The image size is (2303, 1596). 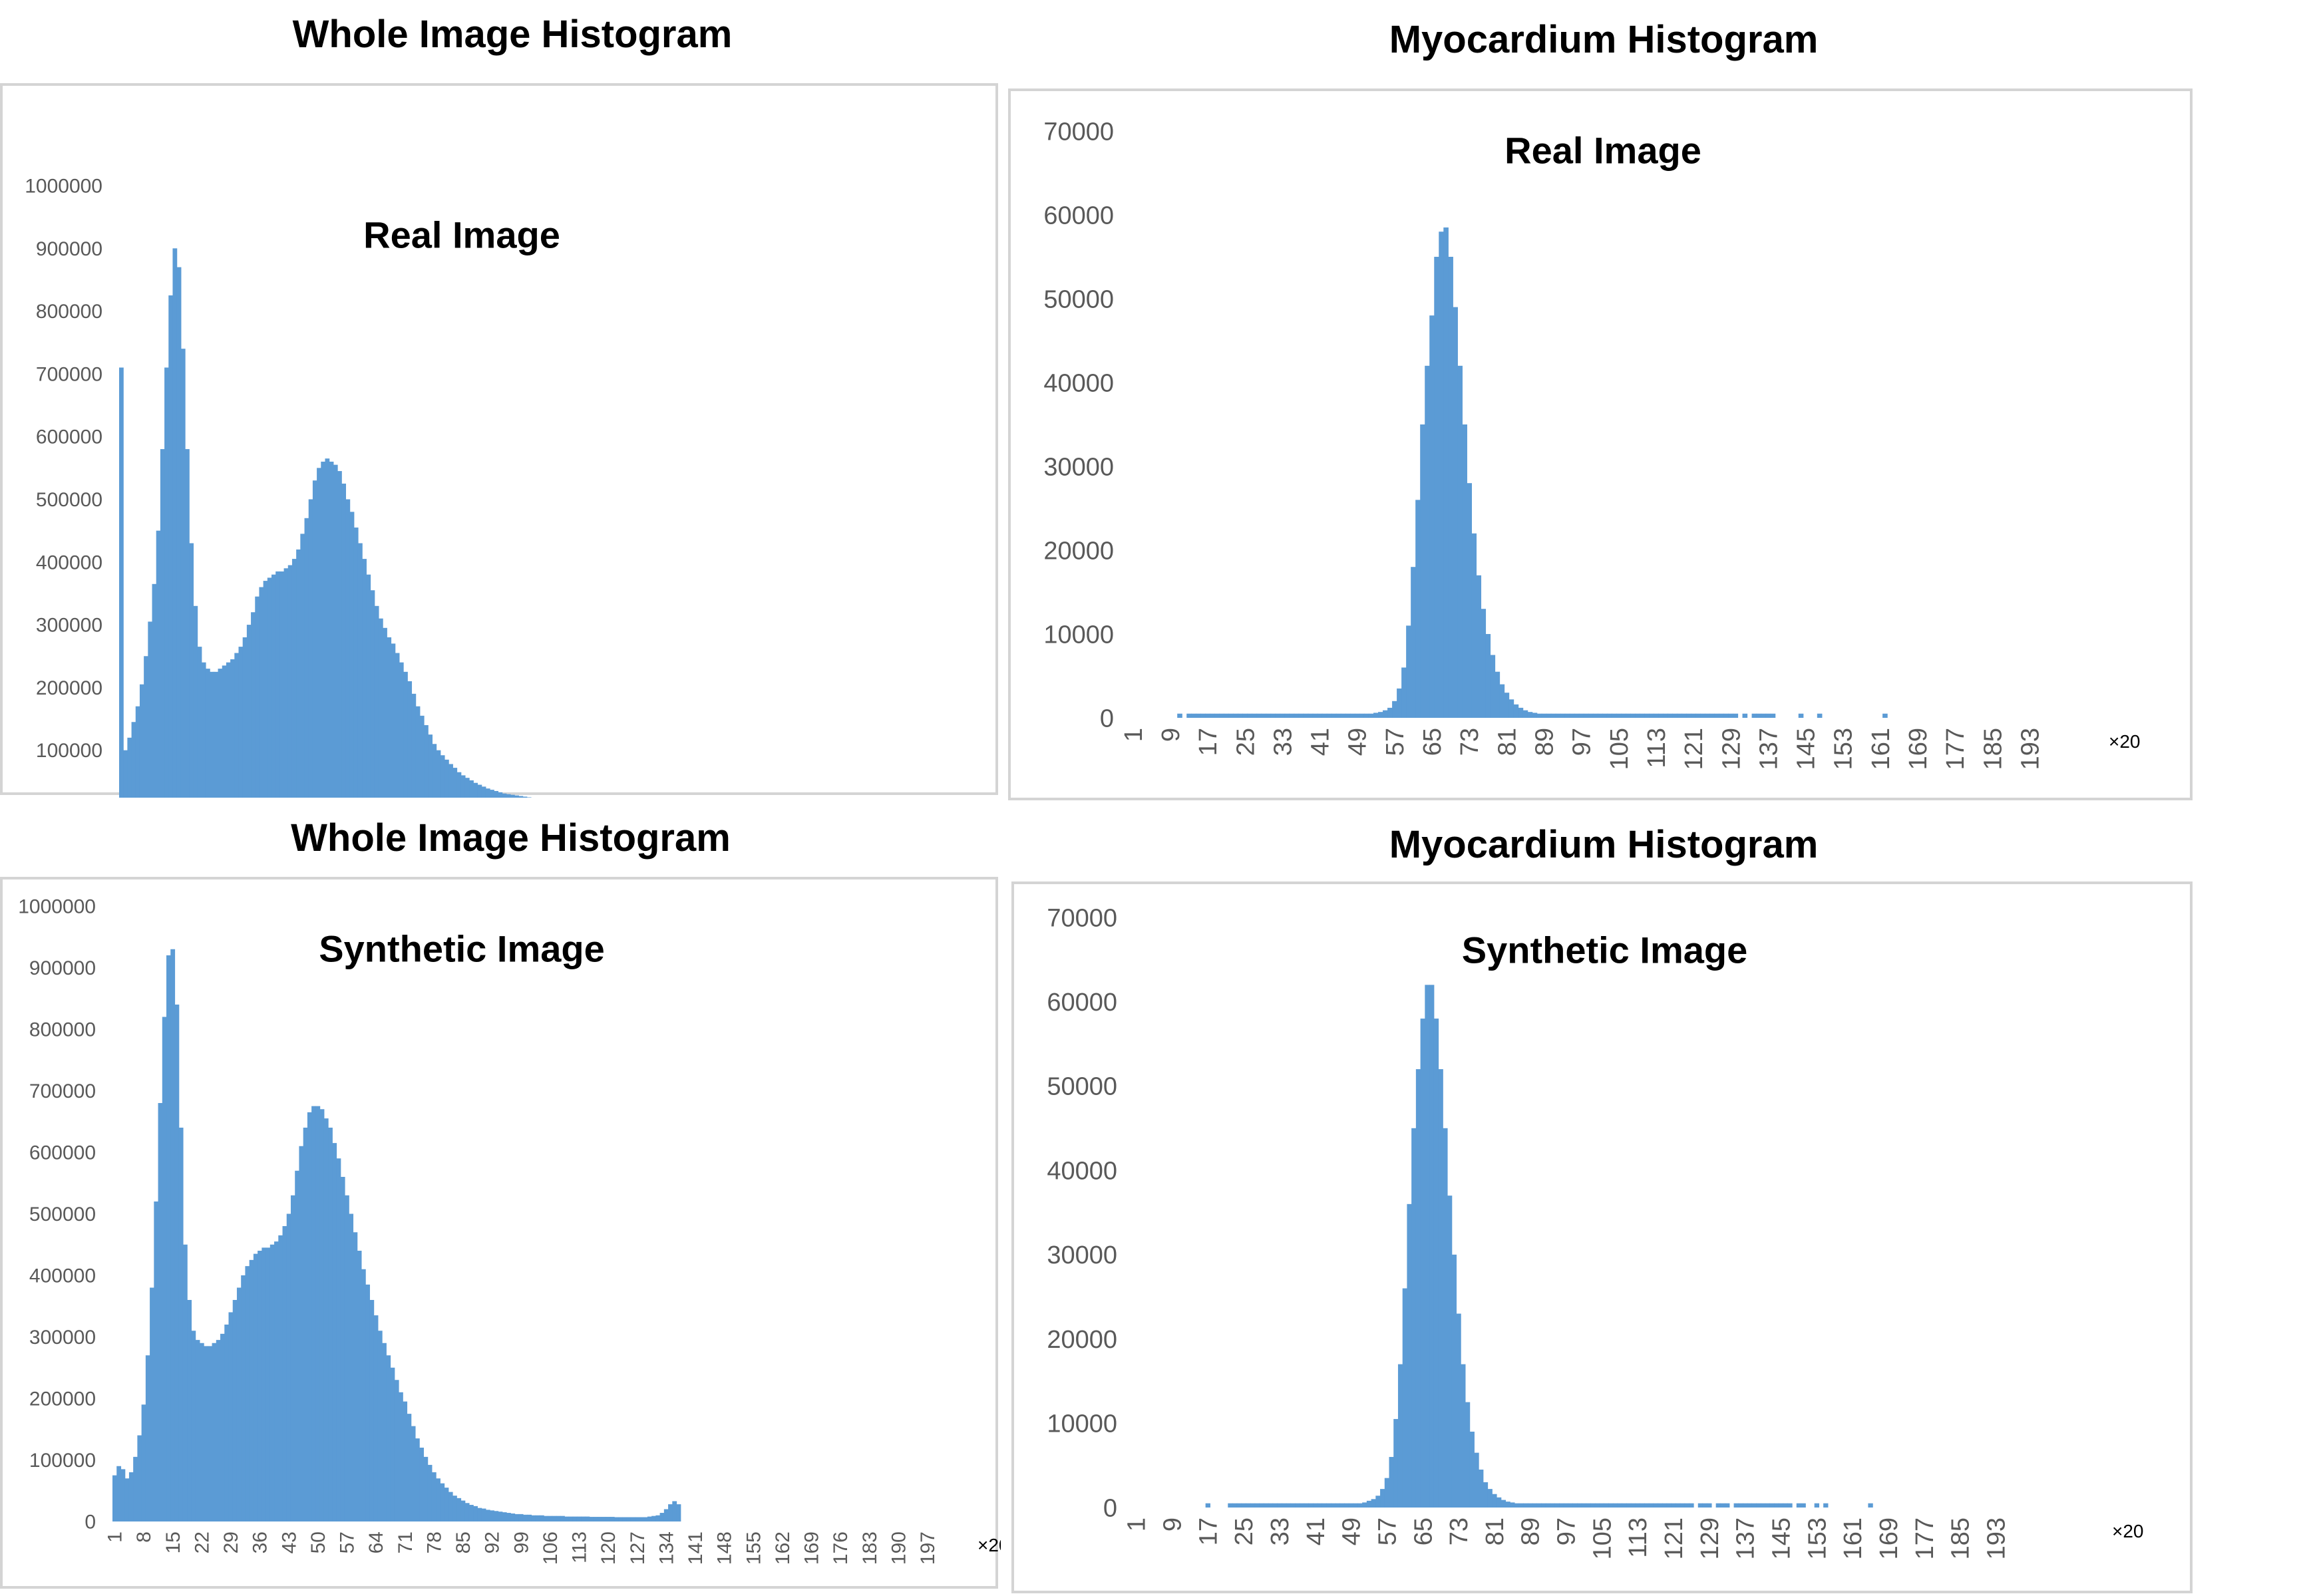 I want to click on y-tick-label: 100000, so click(x=69, y=751).